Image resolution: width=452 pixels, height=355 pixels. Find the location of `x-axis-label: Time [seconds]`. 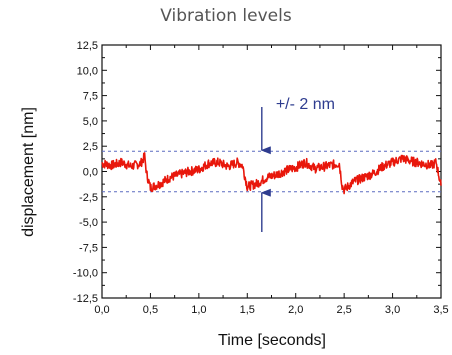

x-axis-label: Time [seconds] is located at coordinates (272, 340).